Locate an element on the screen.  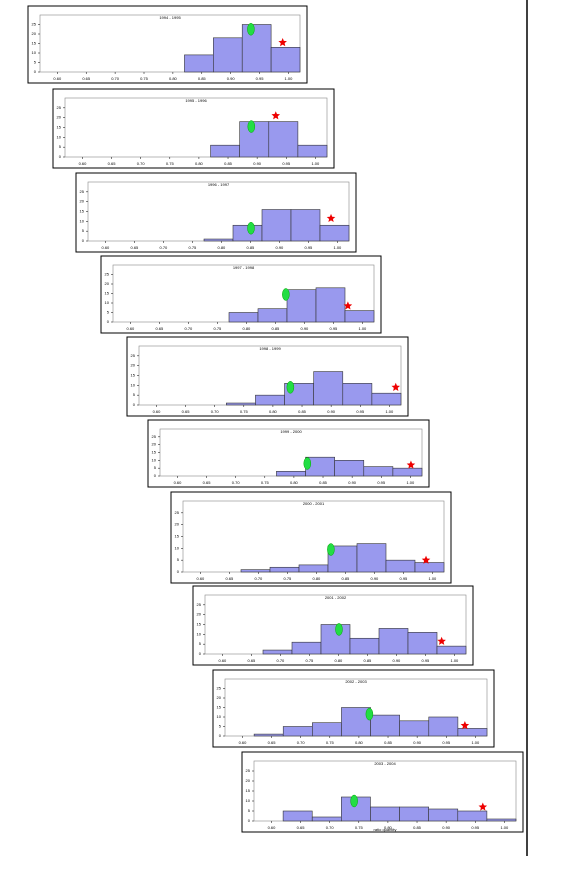
x-axis-label: ratio quantity is located at coordinates (385, 829).